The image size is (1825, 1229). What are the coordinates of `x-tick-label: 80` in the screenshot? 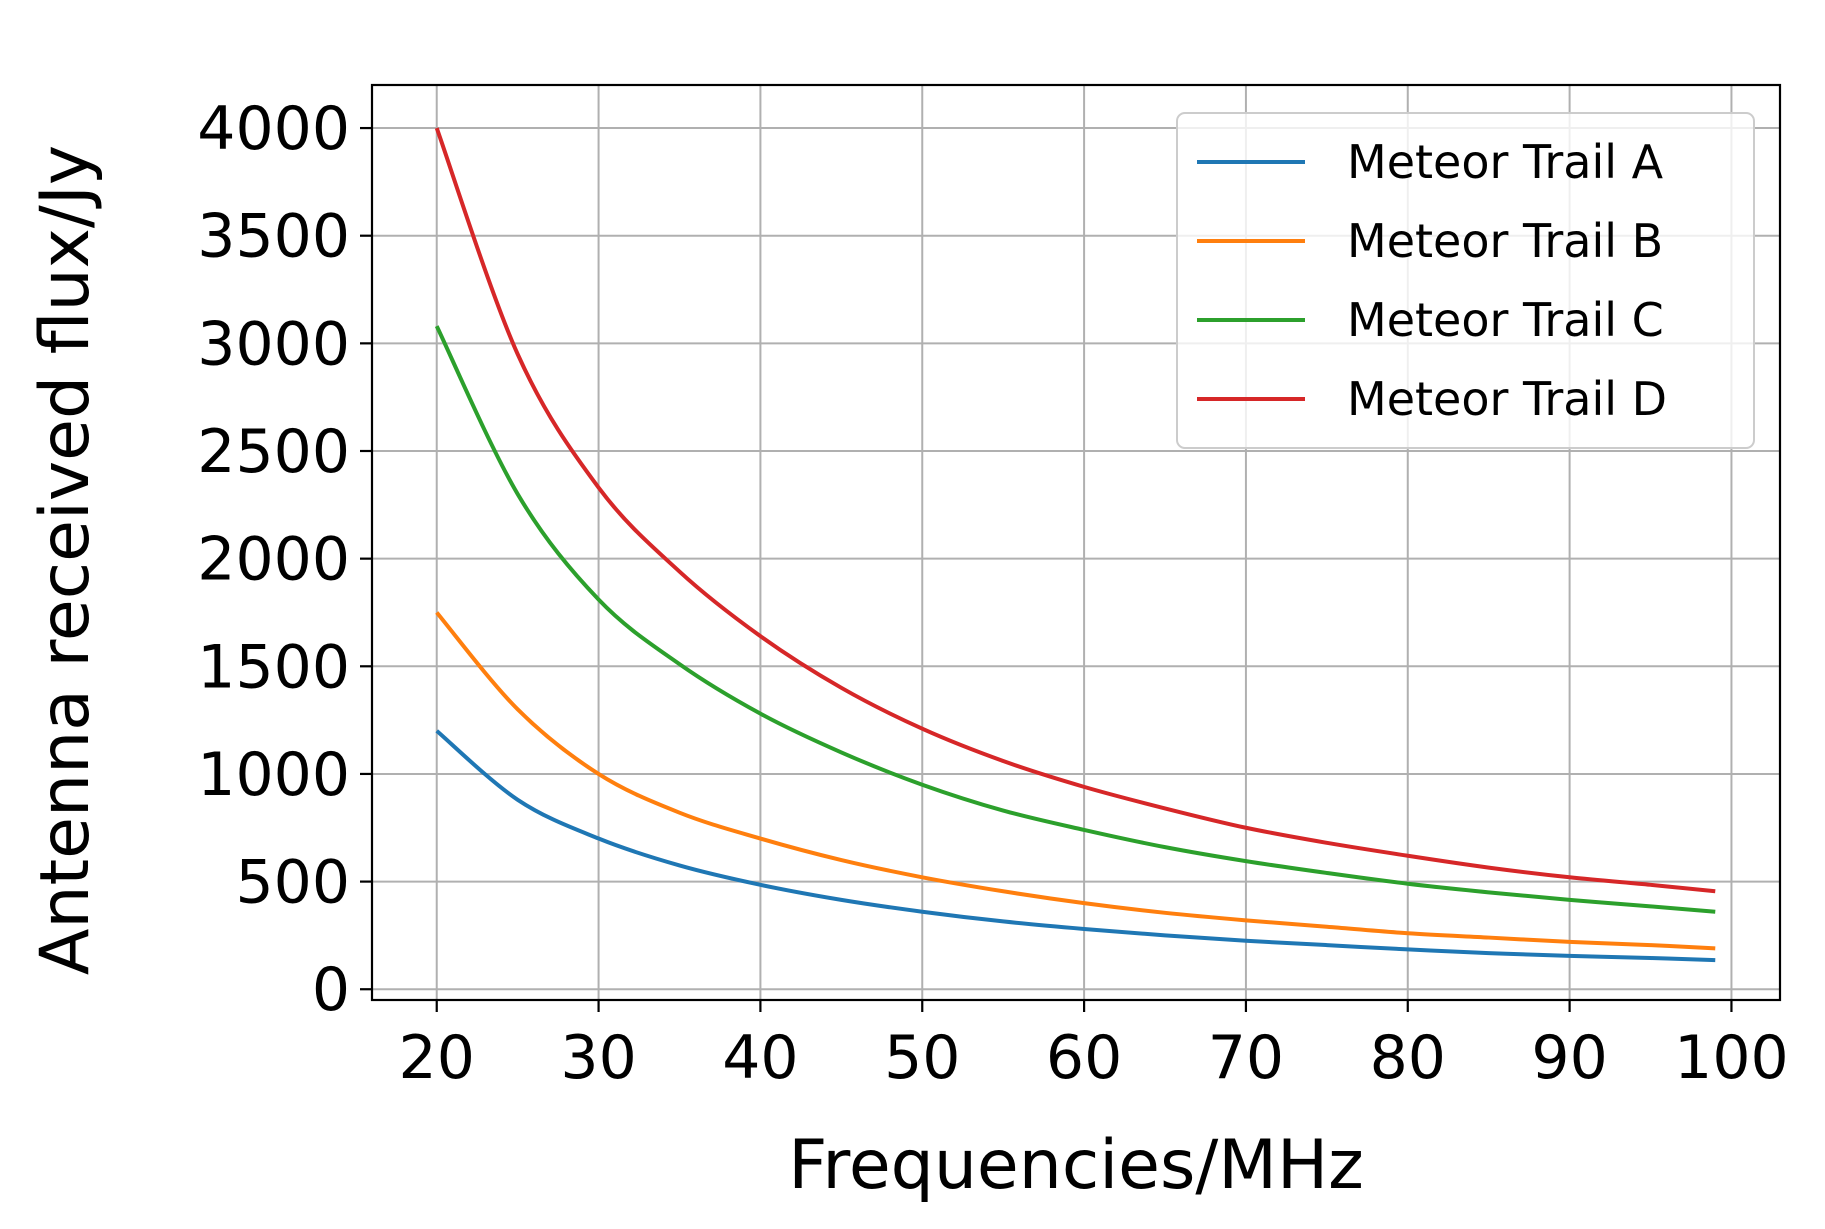 It's located at (1408, 1058).